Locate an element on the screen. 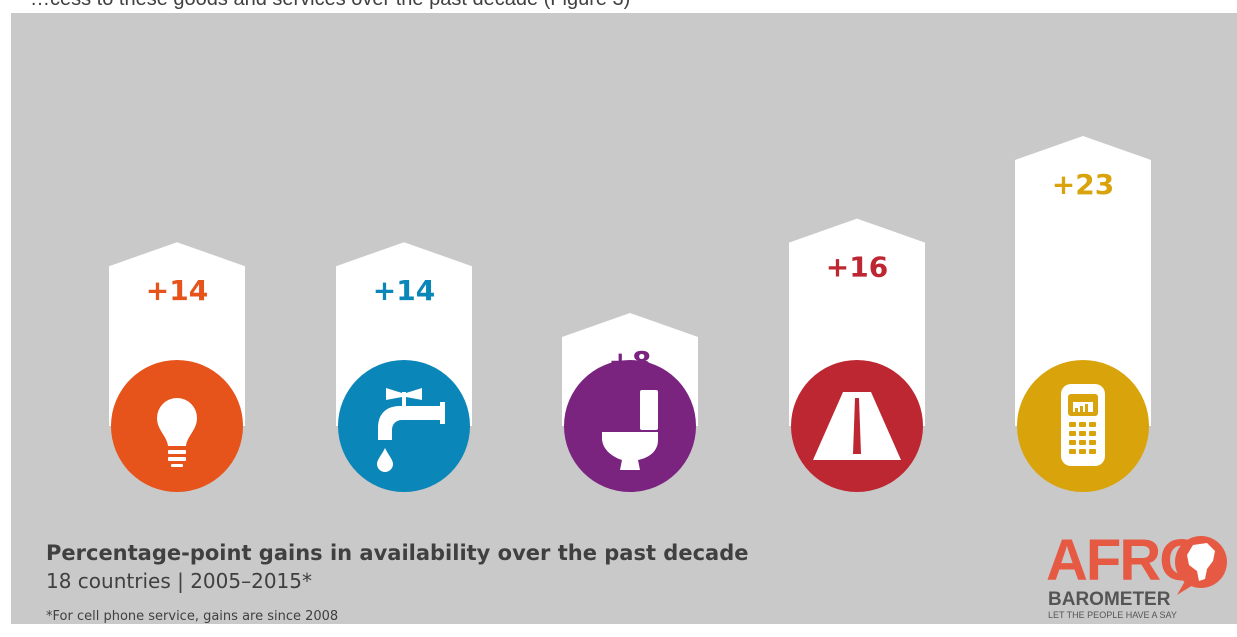  bar-group: +8 is located at coordinates (630, 402).